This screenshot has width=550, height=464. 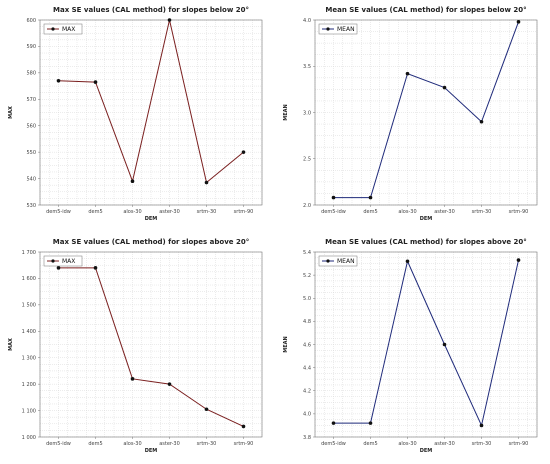 What do you see at coordinates (307, 322) in the screenshot?
I see `y-tick-label: 4.8` at bounding box center [307, 322].